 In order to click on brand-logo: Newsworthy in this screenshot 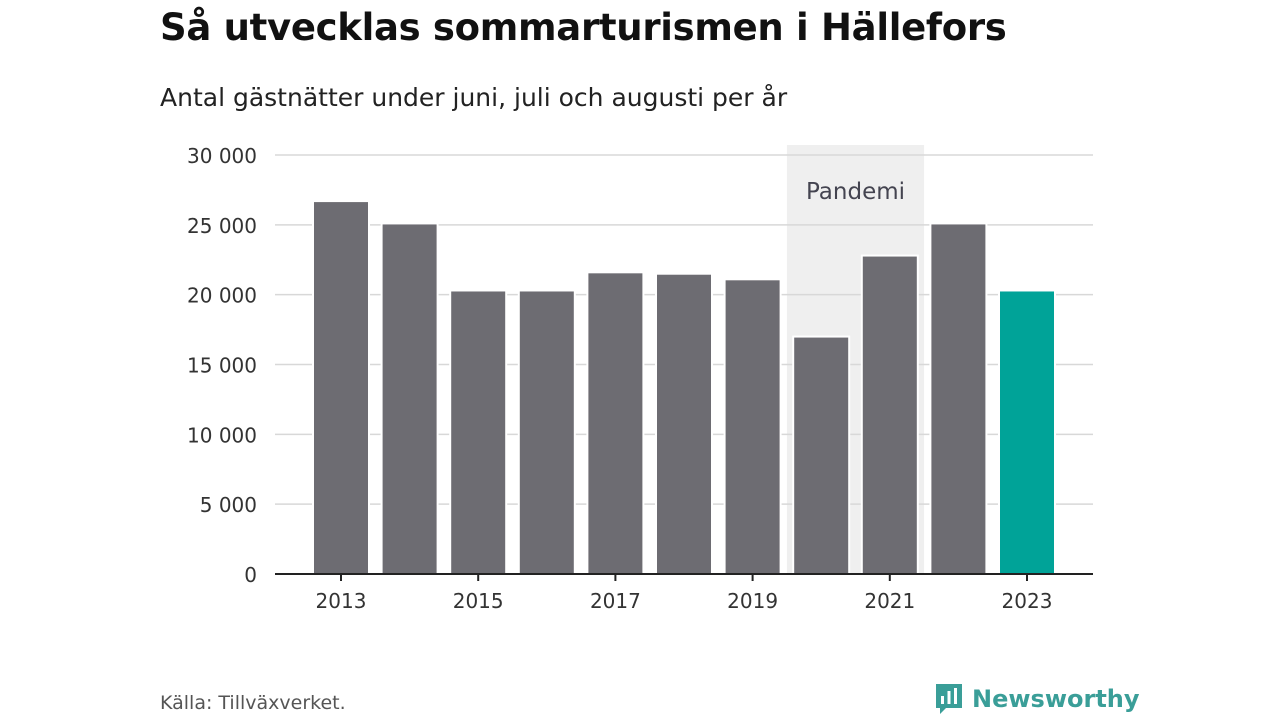, I will do `click(1037, 699)`.